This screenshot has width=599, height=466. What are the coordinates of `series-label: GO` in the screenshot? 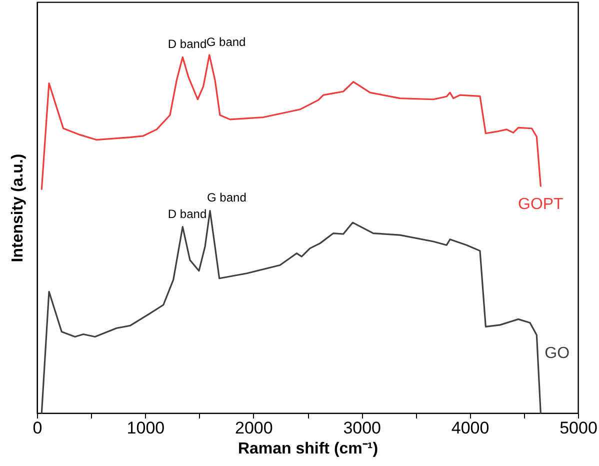 It's located at (557, 353).